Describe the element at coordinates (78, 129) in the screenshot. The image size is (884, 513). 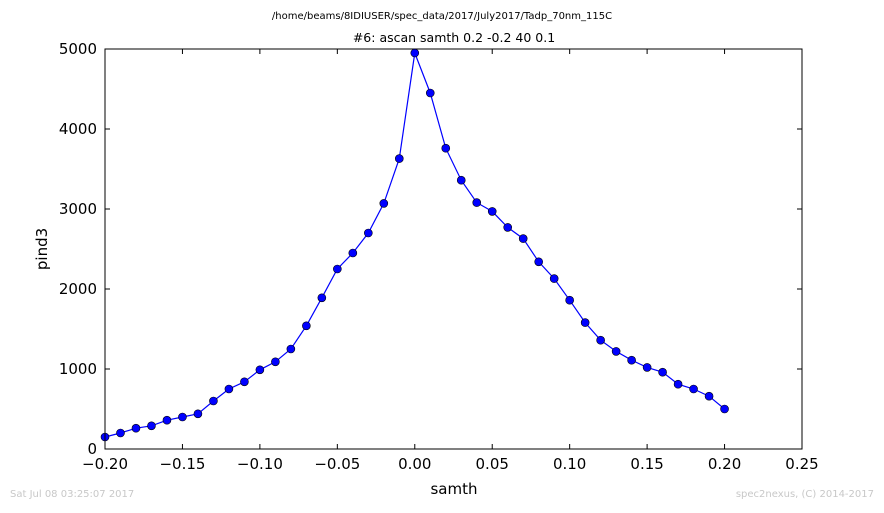
I see `y-tick-label: 4000` at that location.